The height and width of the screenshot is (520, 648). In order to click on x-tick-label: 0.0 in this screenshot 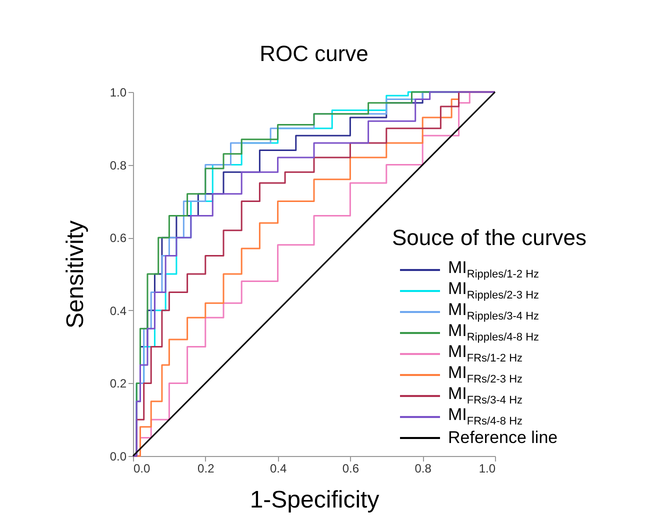, I will do `click(142, 469)`.